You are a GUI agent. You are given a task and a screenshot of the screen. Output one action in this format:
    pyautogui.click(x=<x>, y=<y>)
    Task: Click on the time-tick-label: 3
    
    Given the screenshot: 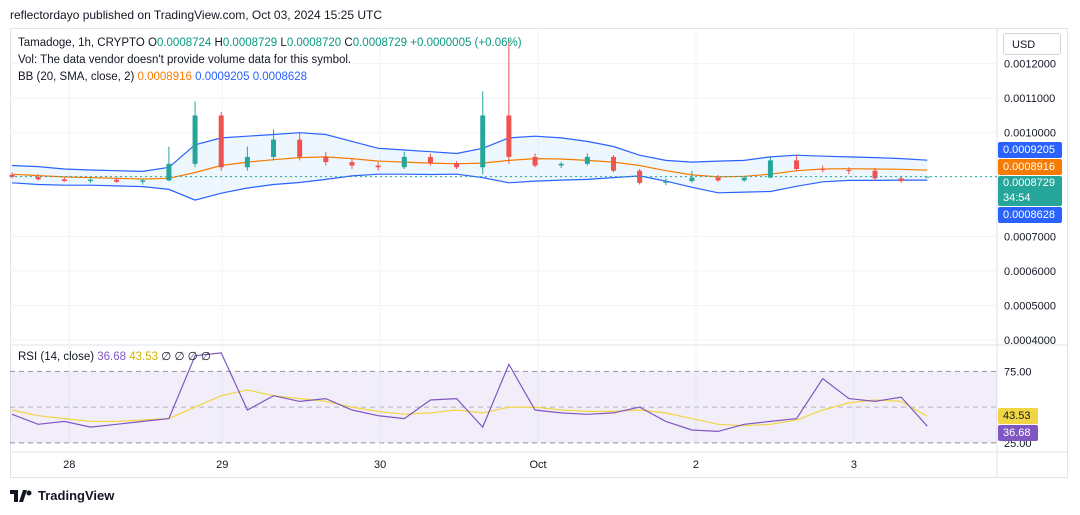 What is the action you would take?
    pyautogui.click(x=854, y=465)
    